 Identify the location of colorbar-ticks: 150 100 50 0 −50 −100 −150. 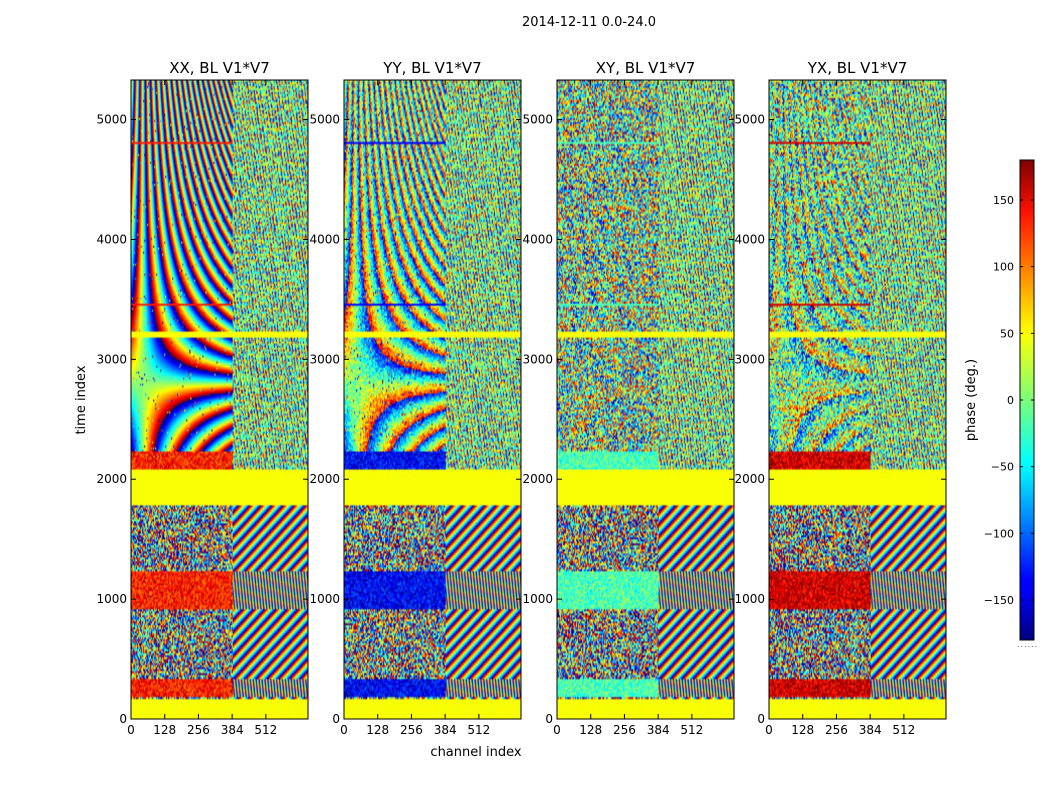
(1009, 400).